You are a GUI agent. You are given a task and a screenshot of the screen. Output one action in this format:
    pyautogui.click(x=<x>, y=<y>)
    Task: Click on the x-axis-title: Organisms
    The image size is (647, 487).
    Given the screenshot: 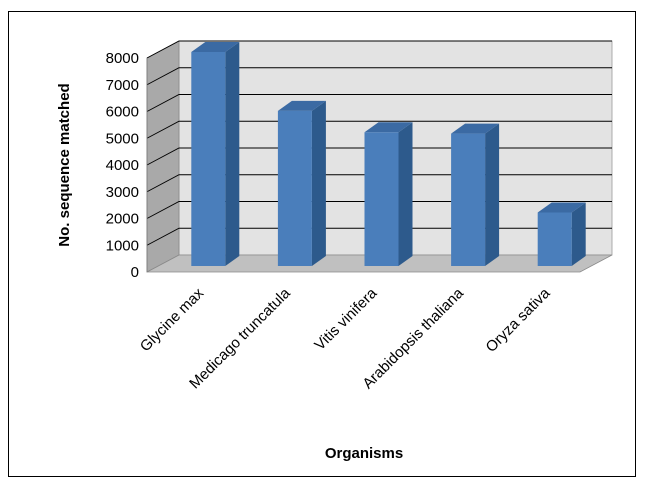 What is the action you would take?
    pyautogui.click(x=364, y=453)
    